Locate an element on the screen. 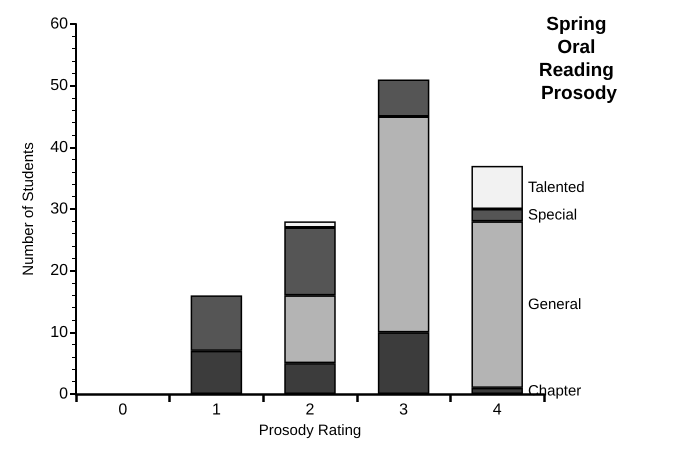 The height and width of the screenshot is (449, 686). series-label: General is located at coordinates (555, 305).